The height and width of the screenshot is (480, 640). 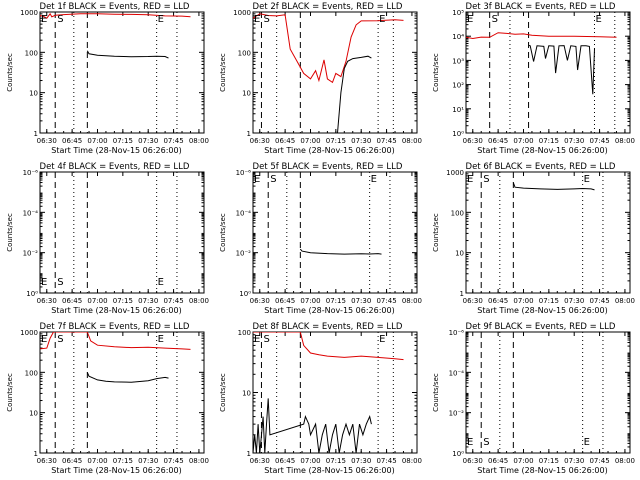 What do you see at coordinates (33, 94) in the screenshot?
I see `y-tick-label: 10` at bounding box center [33, 94].